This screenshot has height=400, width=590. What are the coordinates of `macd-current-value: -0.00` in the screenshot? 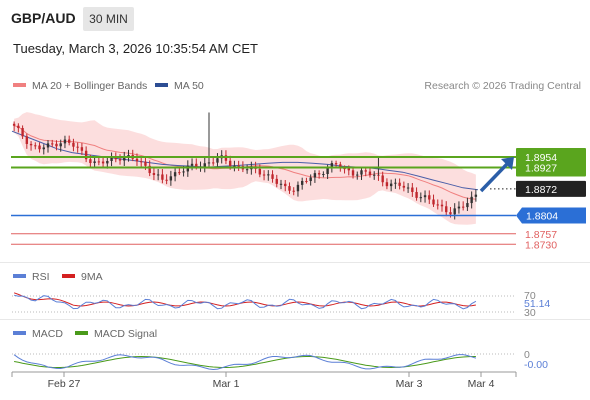 It's located at (536, 365).